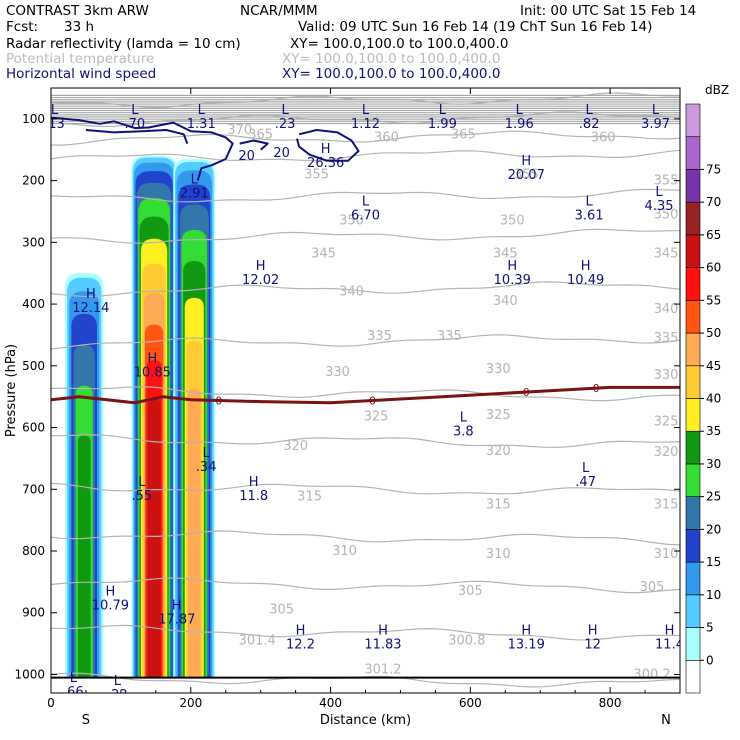 The width and height of the screenshot is (740, 740). I want to click on extremum-value: 4.35, so click(659, 206).